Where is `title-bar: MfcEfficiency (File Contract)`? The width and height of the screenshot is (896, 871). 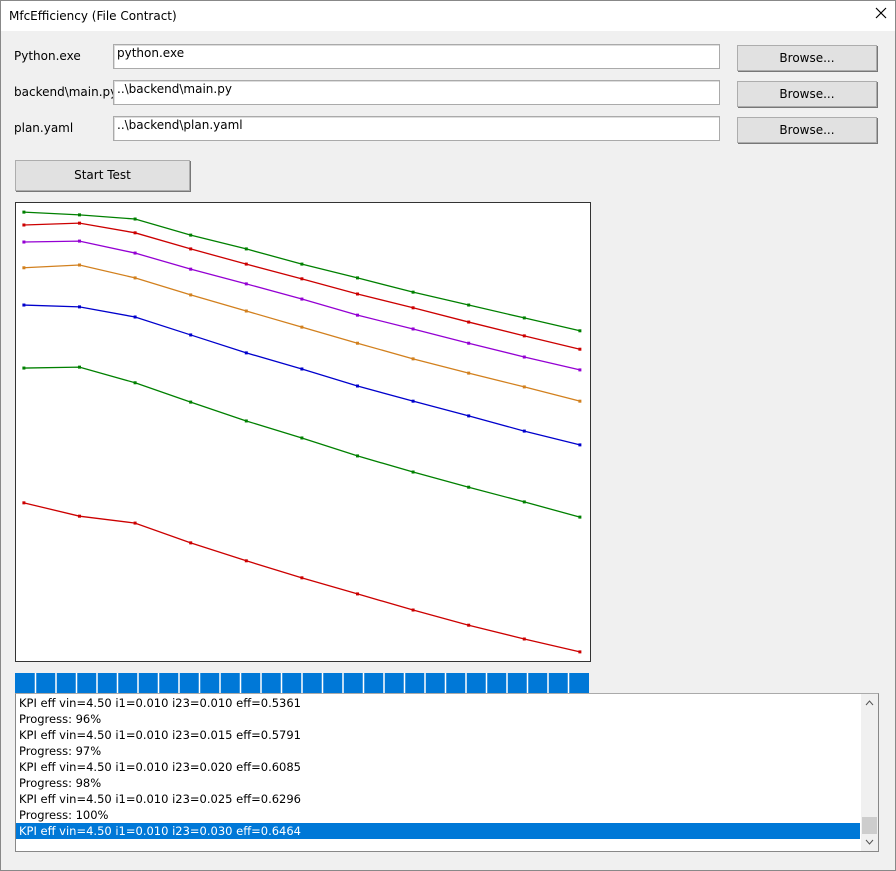 title-bar: MfcEfficiency (File Contract) is located at coordinates (448, 16).